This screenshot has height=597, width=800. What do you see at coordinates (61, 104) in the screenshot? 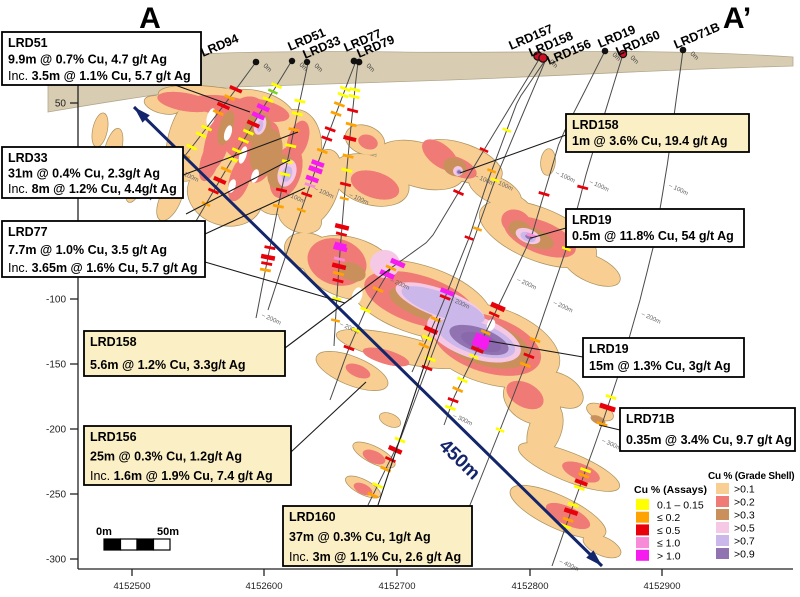
I see `svg-text: 50` at bounding box center [61, 104].